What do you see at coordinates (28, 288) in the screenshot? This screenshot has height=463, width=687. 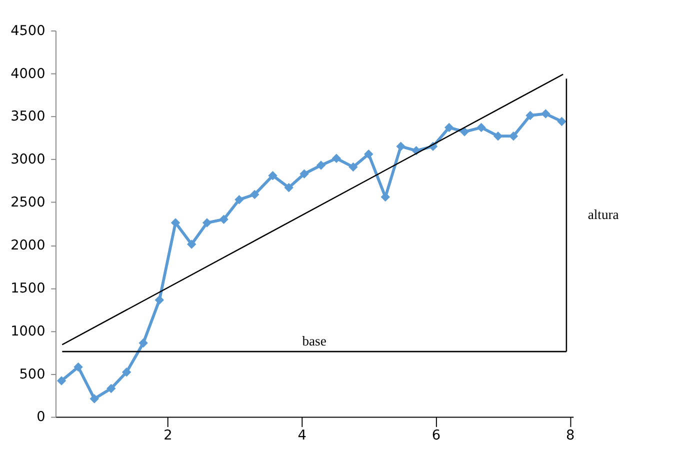 I see `y-tick-label: 1500` at bounding box center [28, 288].